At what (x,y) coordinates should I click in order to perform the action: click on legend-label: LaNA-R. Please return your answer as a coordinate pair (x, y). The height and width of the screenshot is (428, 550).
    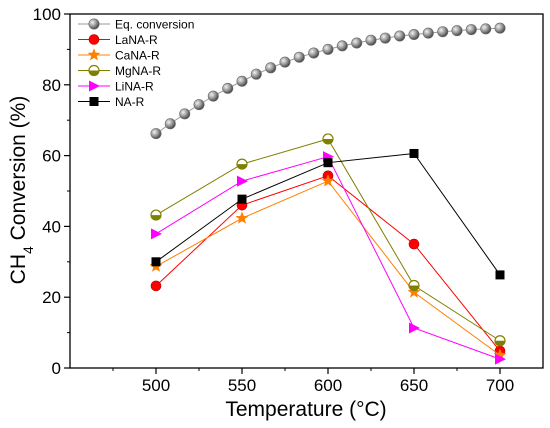
    Looking at the image, I should click on (136, 40).